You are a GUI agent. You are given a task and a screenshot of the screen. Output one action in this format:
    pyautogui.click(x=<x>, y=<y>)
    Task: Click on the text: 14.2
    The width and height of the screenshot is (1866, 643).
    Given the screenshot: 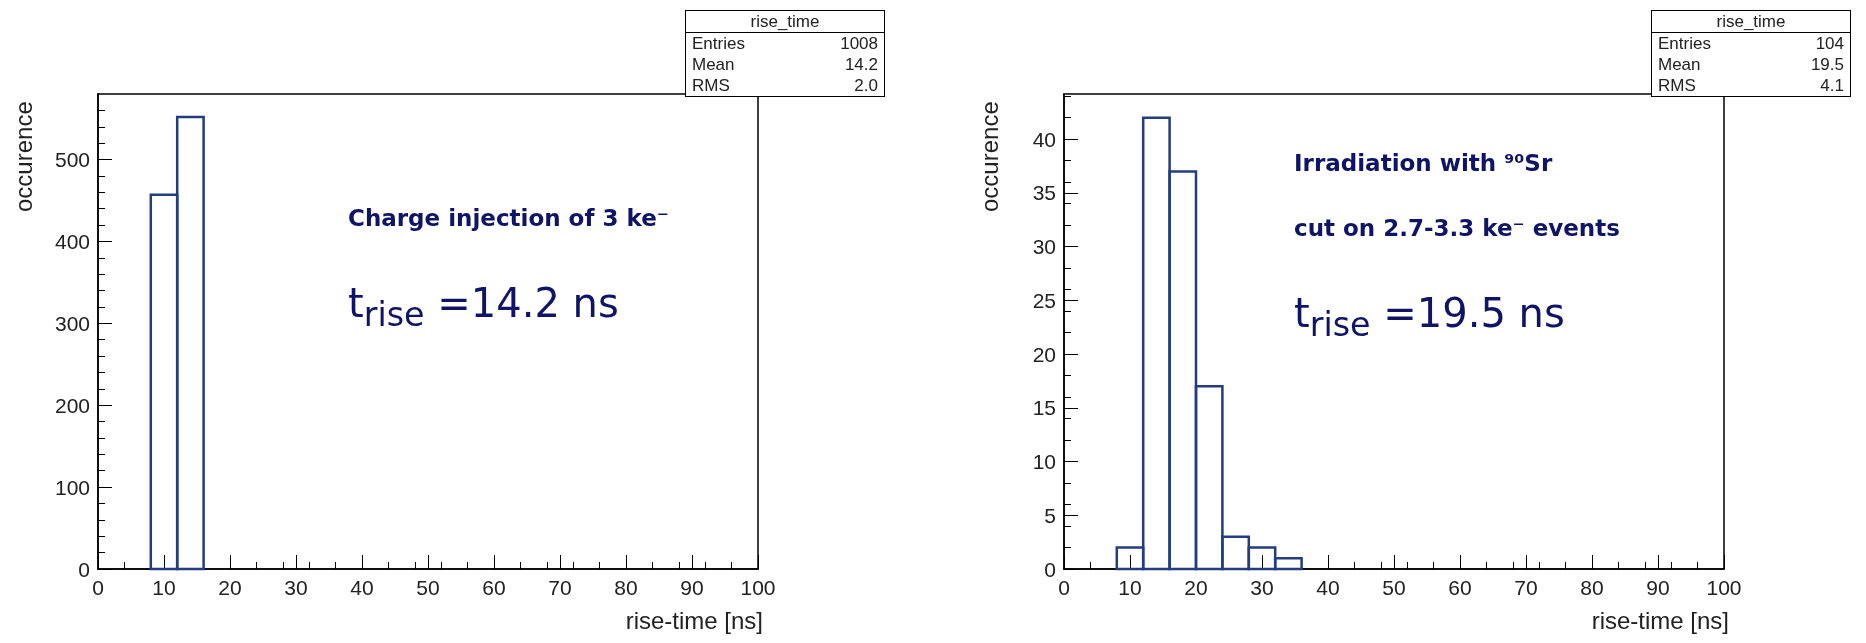 What is the action you would take?
    pyautogui.click(x=861, y=64)
    